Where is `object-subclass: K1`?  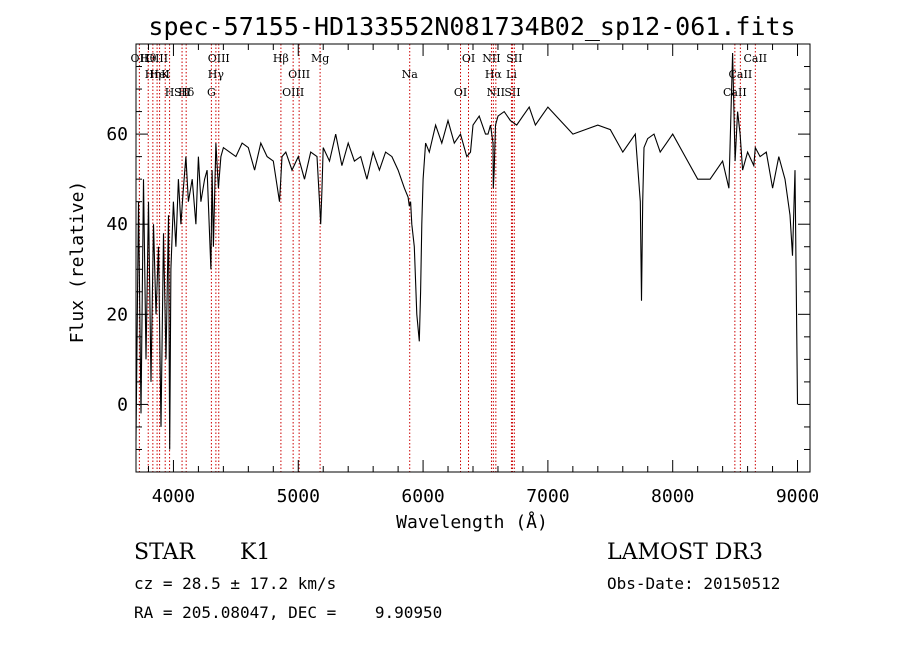
object-subclass: K1 is located at coordinates (255, 552).